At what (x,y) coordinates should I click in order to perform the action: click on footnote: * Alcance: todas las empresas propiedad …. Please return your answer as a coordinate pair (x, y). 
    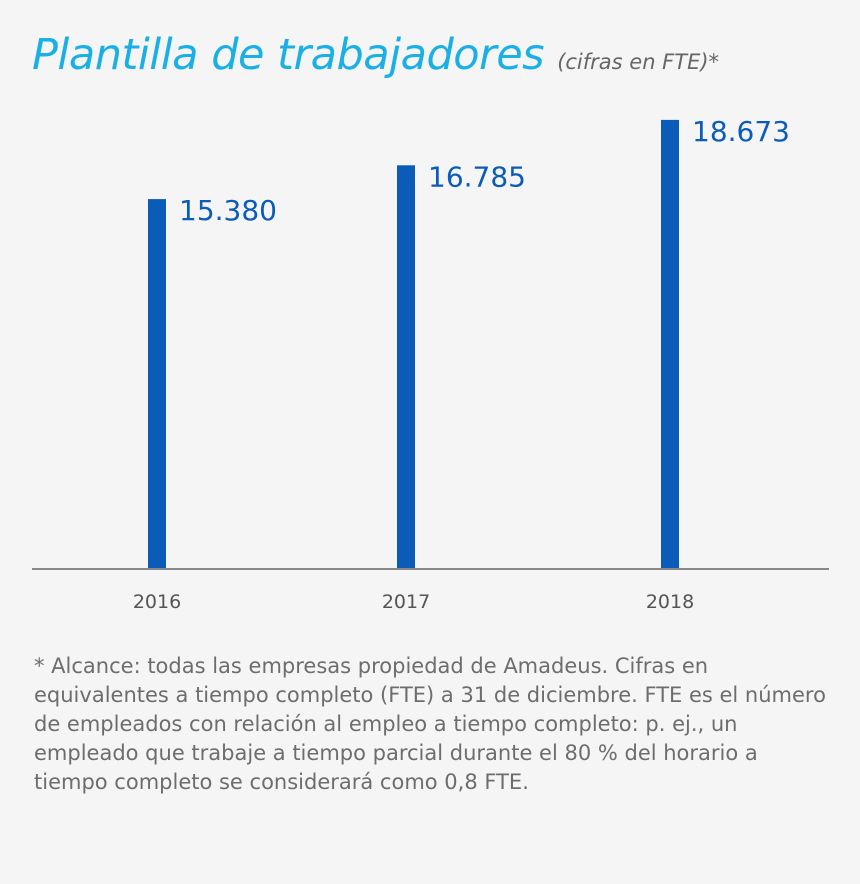
    Looking at the image, I should click on (430, 724).